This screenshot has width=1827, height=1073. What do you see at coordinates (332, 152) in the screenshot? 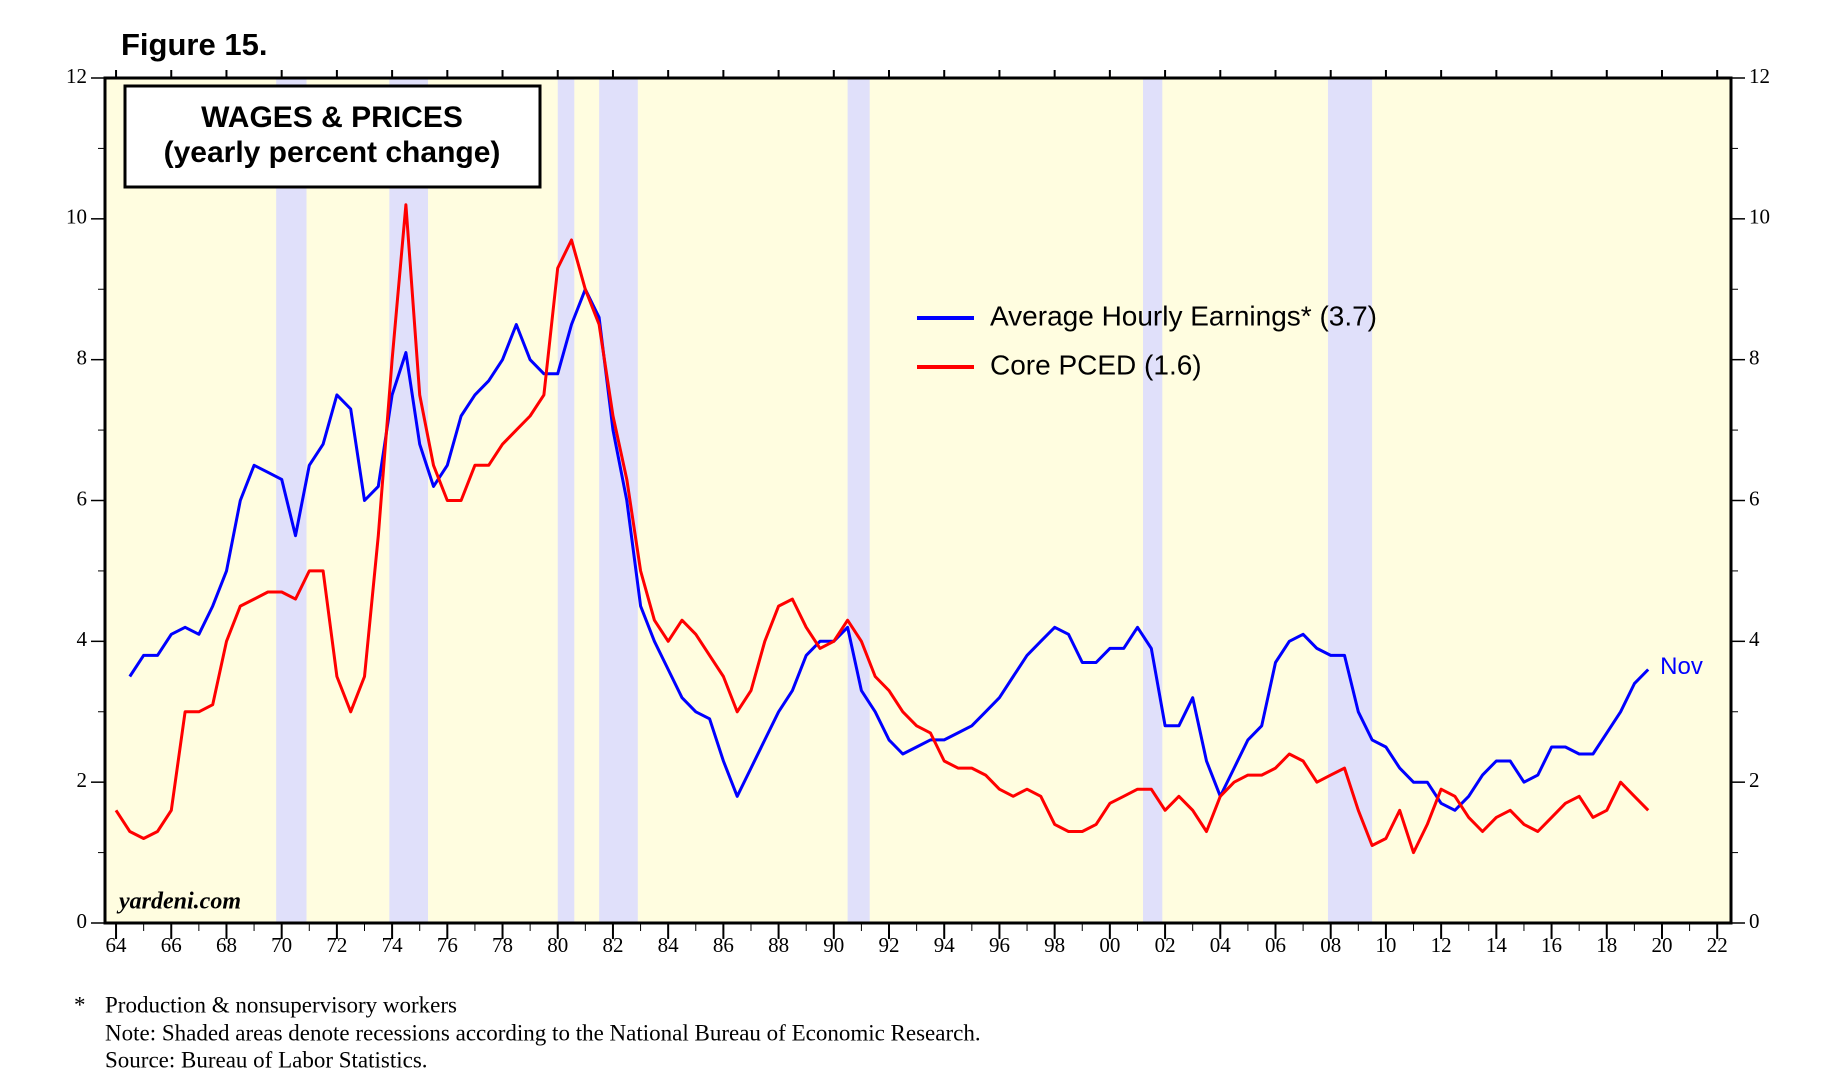
I see `chart-subtitle: (yearly percent change)` at bounding box center [332, 152].